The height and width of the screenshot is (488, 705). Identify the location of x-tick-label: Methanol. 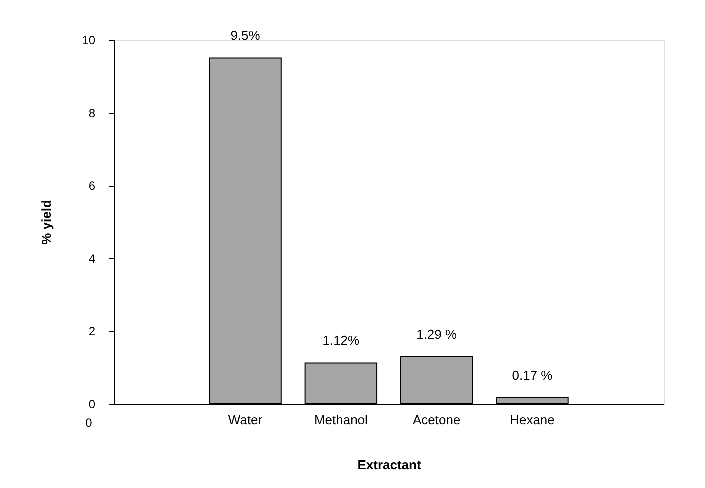
(341, 420).